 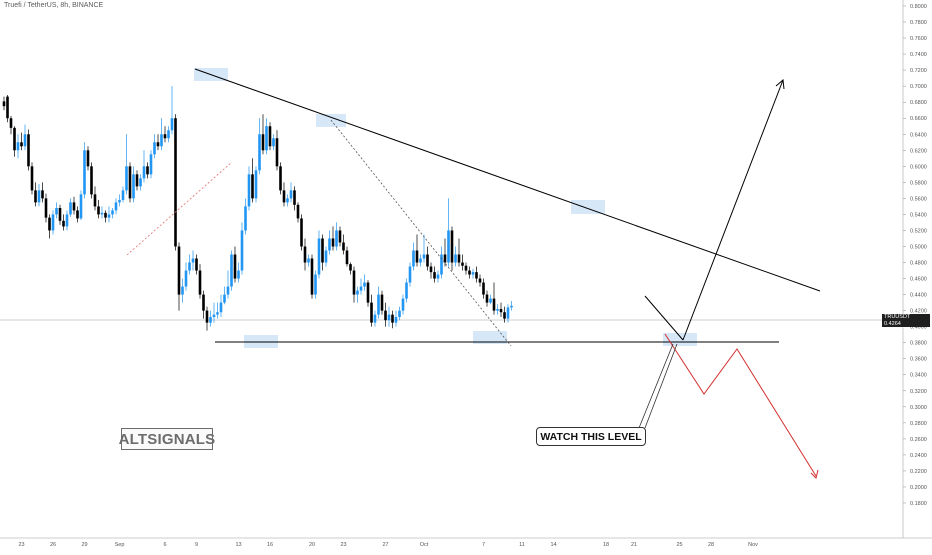 What do you see at coordinates (385, 545) in the screenshot?
I see `time-tick-label: 27` at bounding box center [385, 545].